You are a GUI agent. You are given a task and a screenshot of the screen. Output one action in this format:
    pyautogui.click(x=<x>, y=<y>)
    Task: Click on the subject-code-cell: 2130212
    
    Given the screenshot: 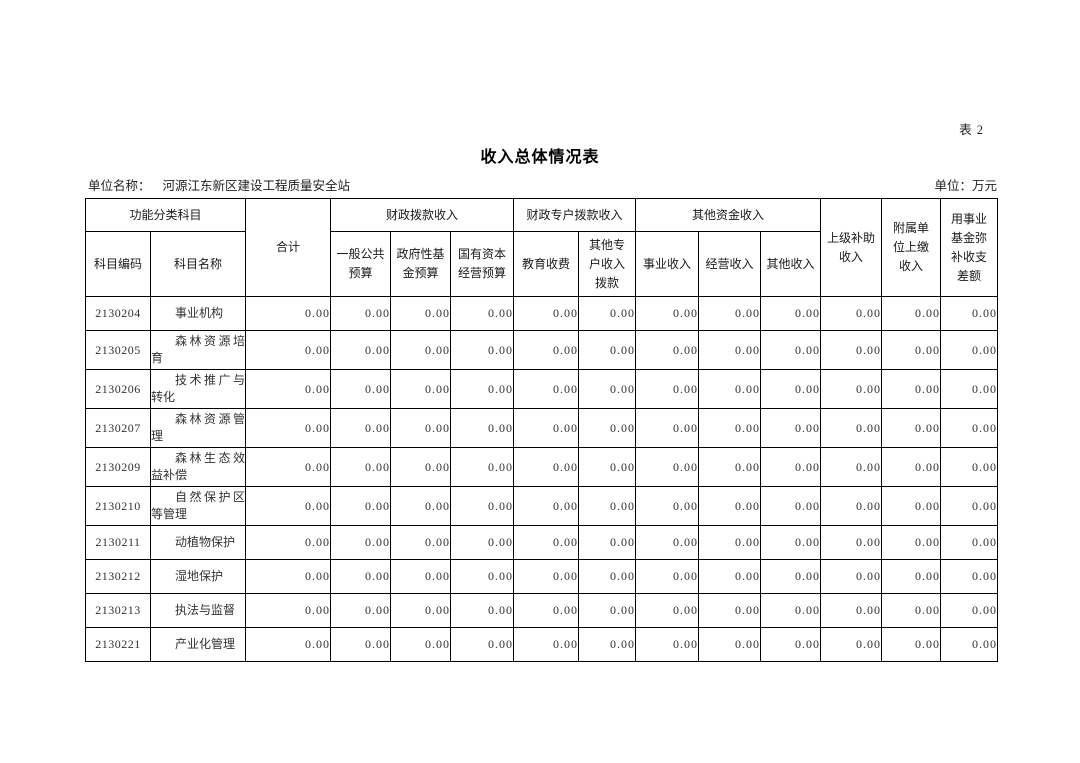 What is the action you would take?
    pyautogui.click(x=118, y=576)
    